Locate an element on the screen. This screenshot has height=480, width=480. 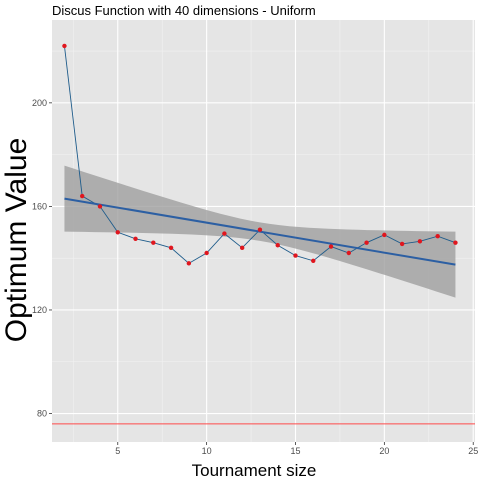
y-tick-label: 120 is located at coordinates (39, 310).